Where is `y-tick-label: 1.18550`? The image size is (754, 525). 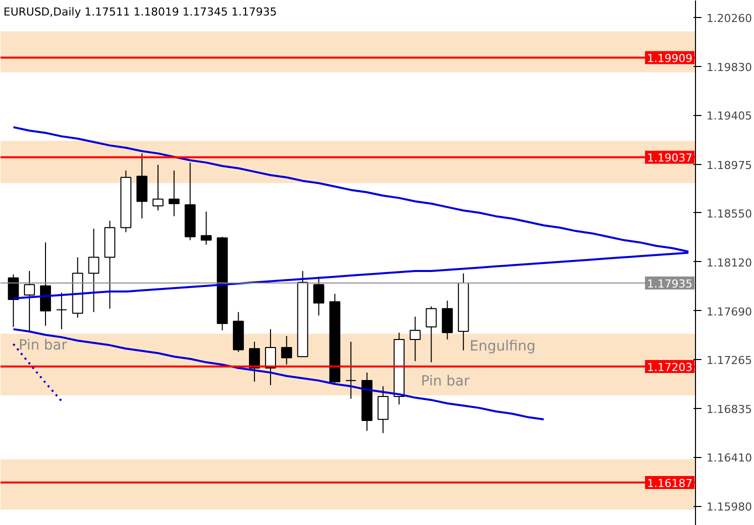
y-tick-label: 1.18550 is located at coordinates (729, 213).